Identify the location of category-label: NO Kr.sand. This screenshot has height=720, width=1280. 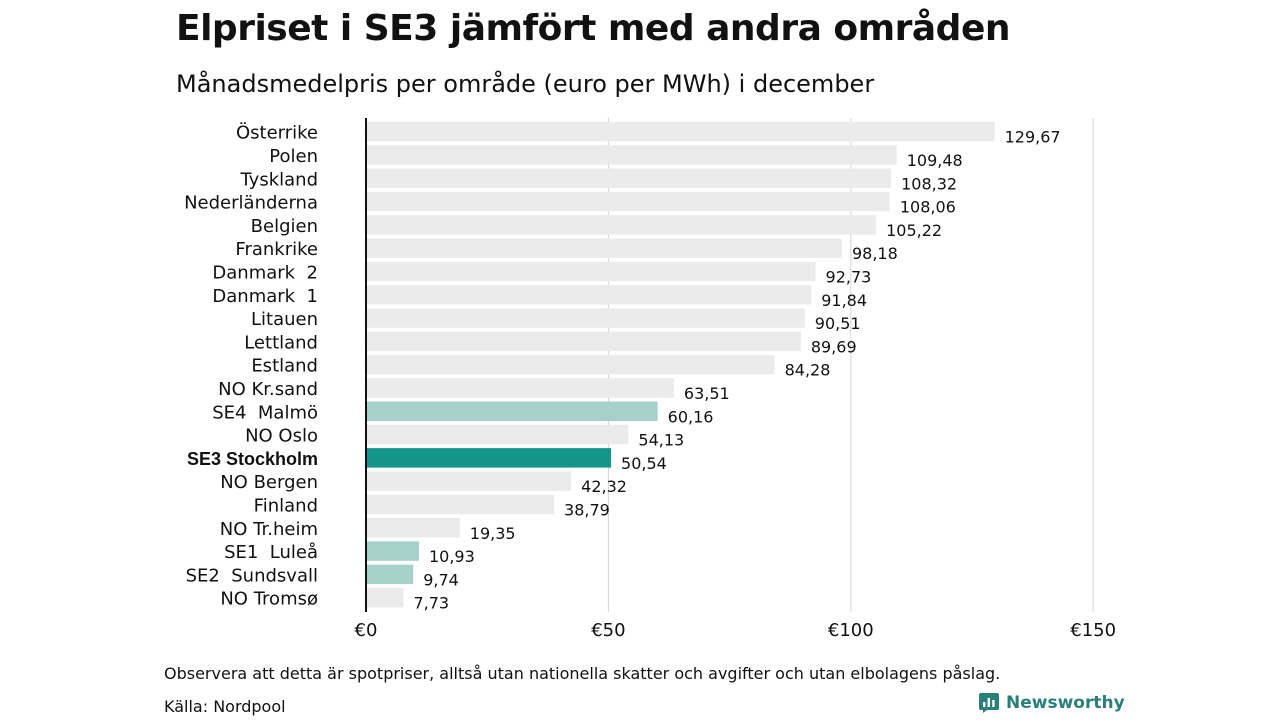
(268, 389).